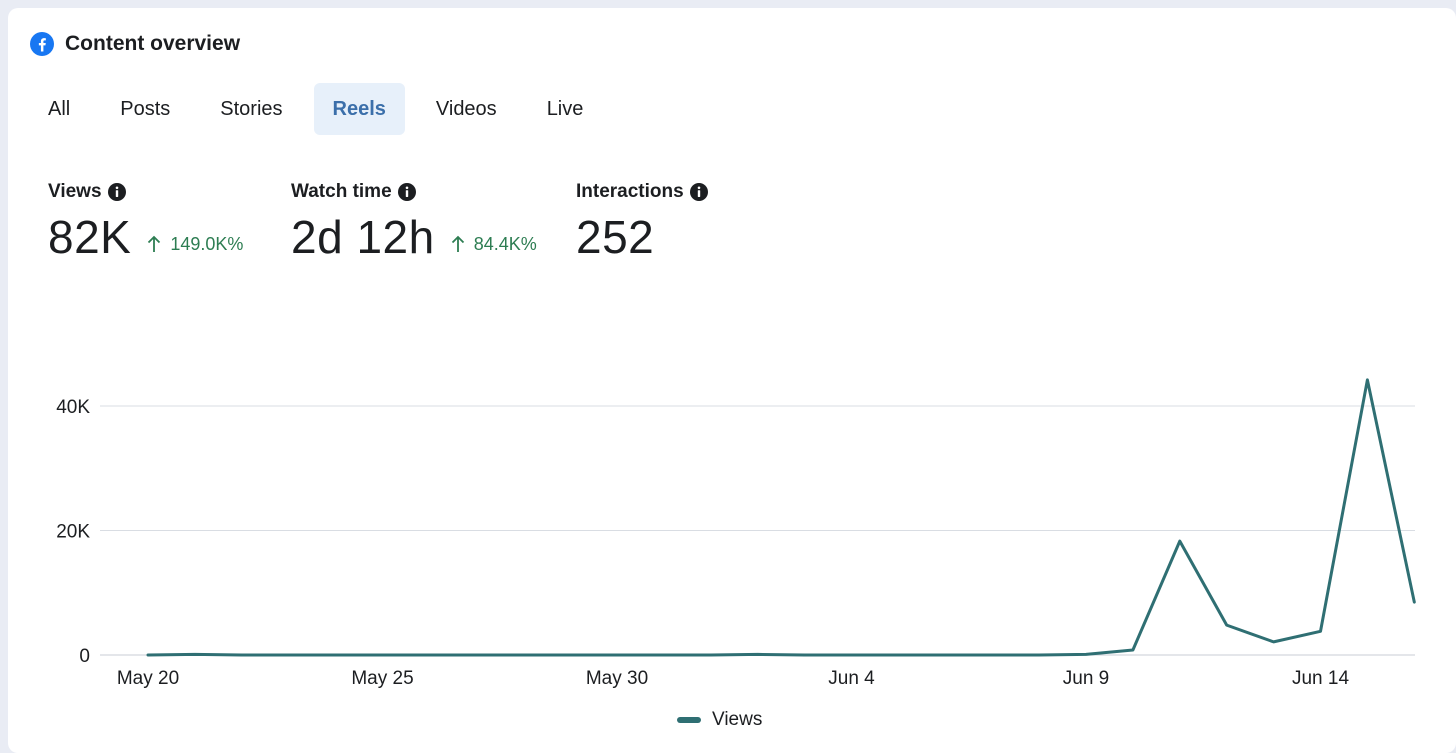 This screenshot has height=753, width=1456. Describe the element at coordinates (851, 678) in the screenshot. I see `x-tick-label: Jun 4` at that location.